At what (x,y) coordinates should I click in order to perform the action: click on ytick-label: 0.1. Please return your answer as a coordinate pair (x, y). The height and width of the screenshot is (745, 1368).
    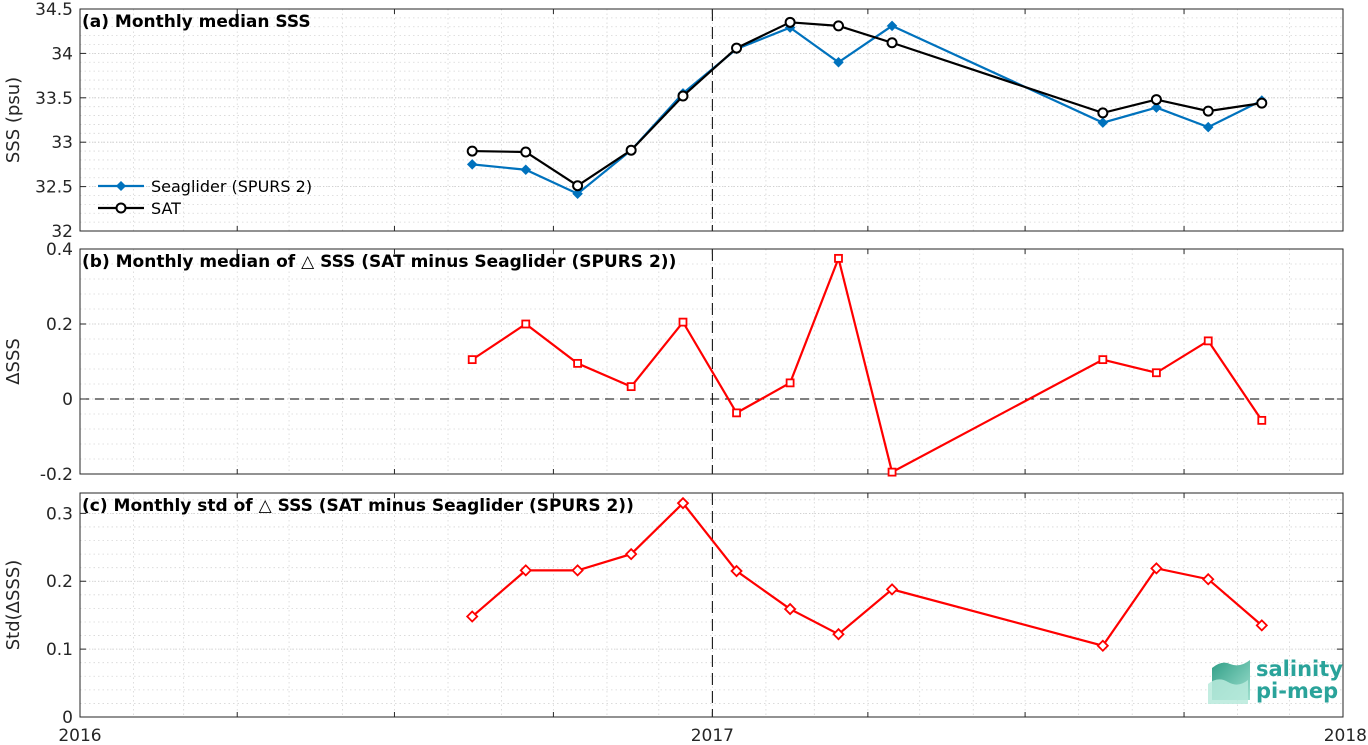
    Looking at the image, I should click on (59, 650).